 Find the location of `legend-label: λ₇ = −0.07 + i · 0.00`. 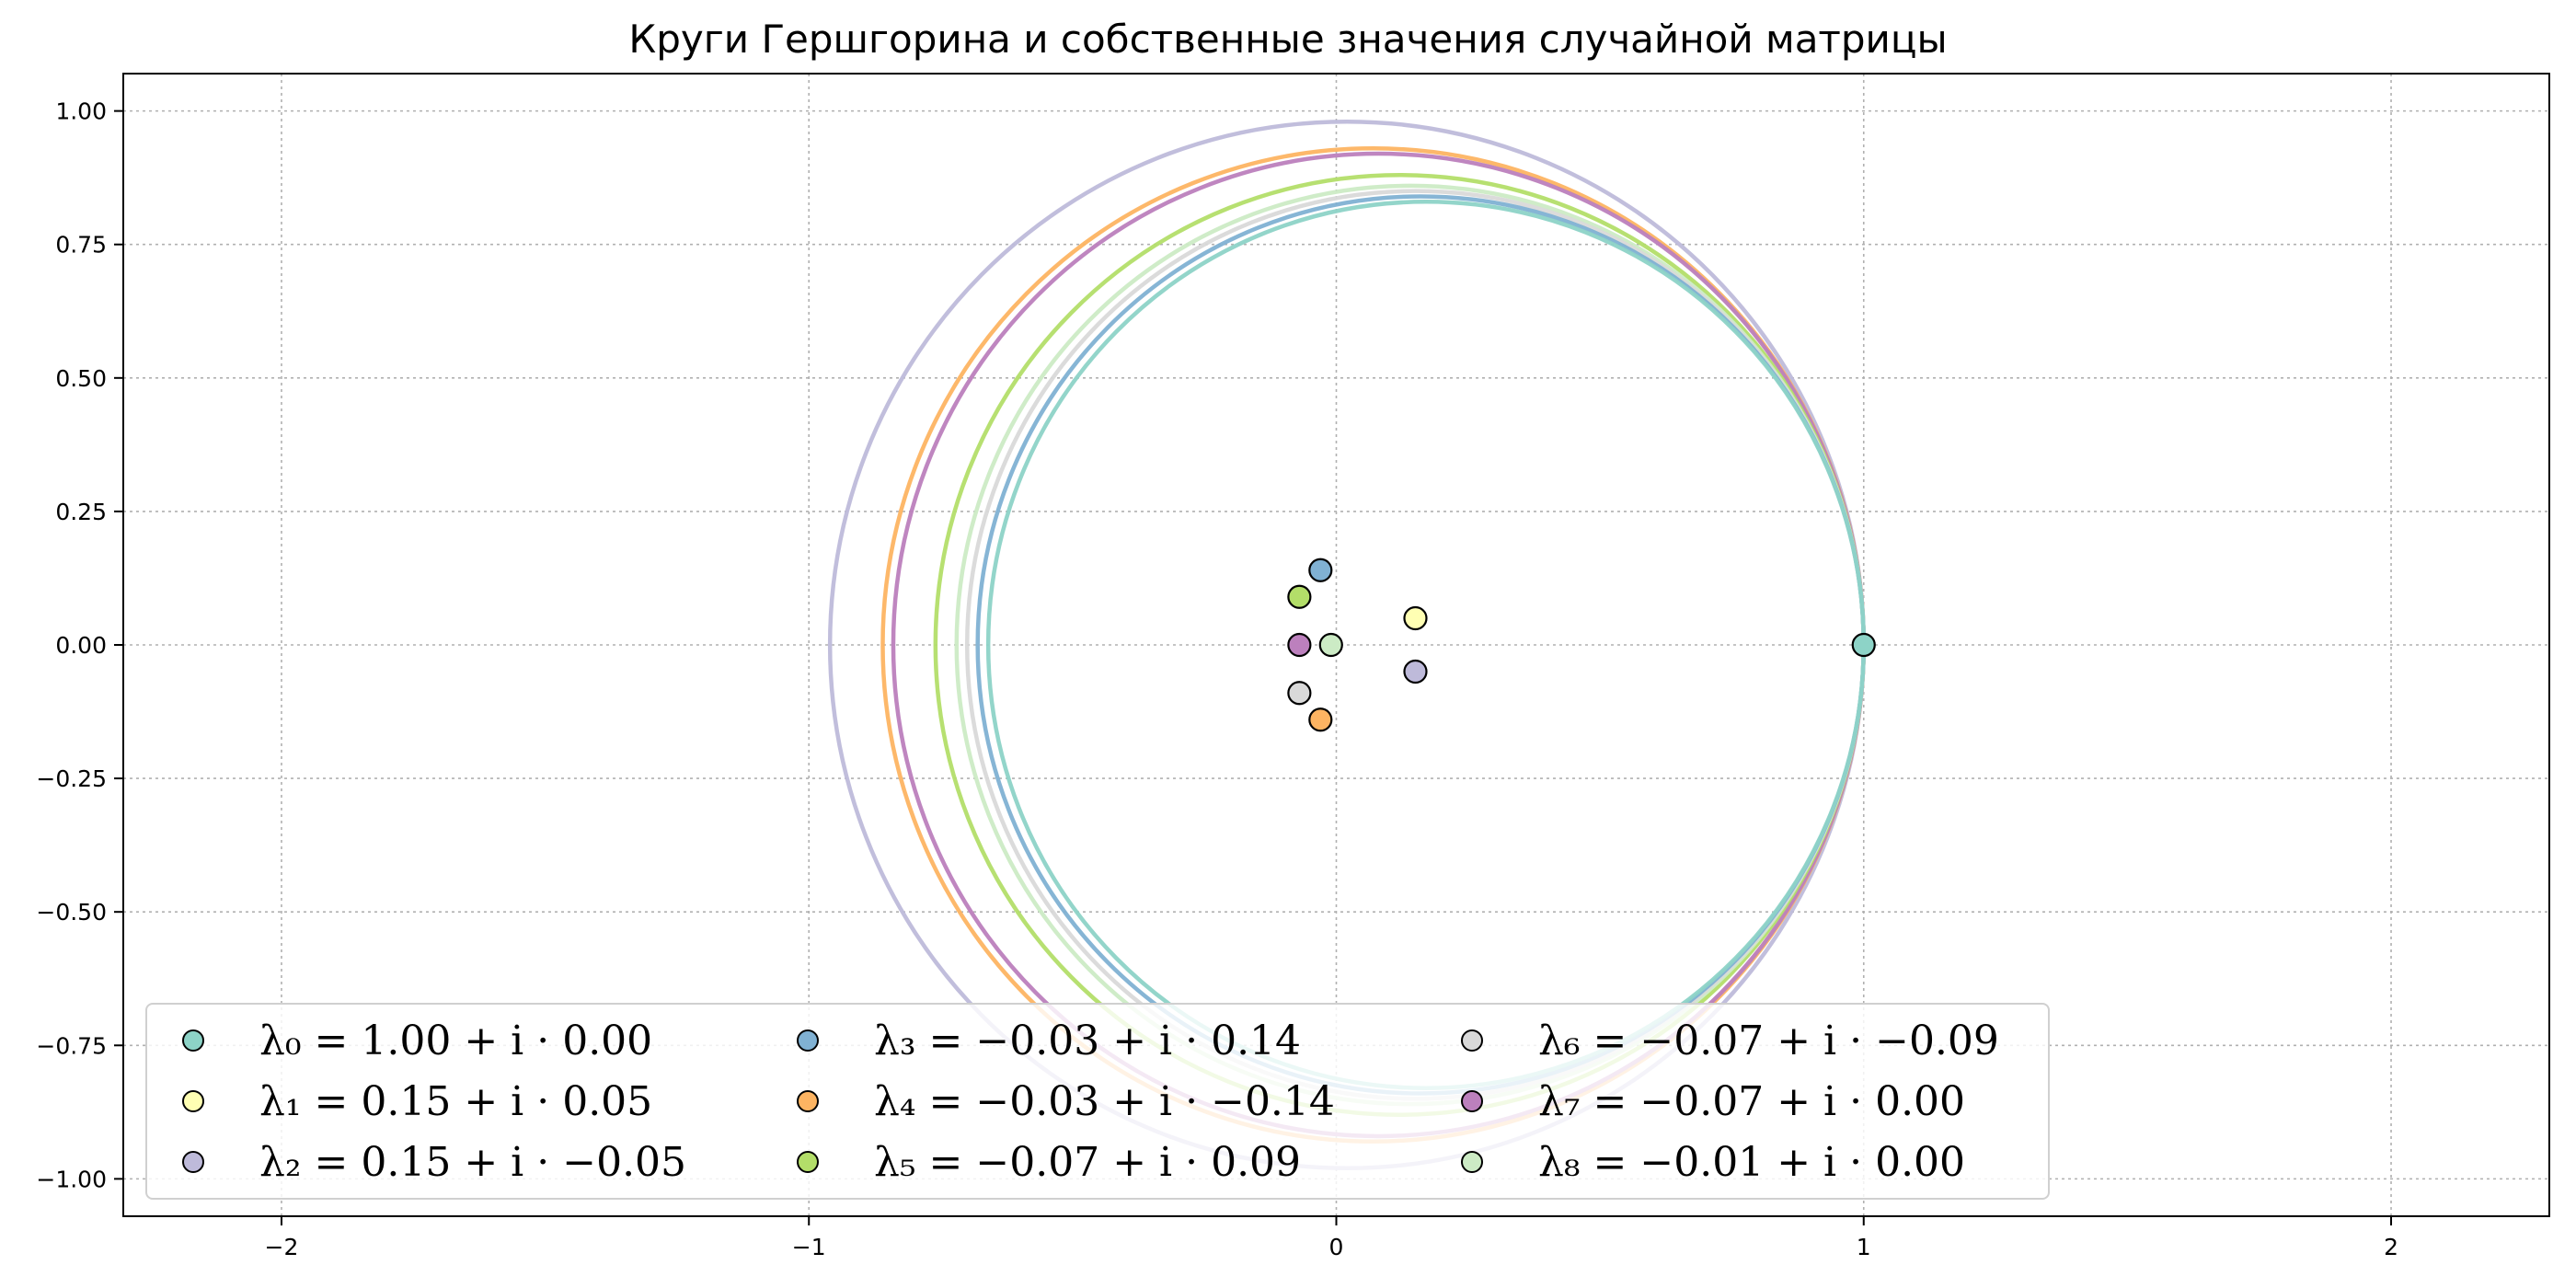

legend-label: λ₇ = −0.07 + i · 0.00 is located at coordinates (1752, 1101).